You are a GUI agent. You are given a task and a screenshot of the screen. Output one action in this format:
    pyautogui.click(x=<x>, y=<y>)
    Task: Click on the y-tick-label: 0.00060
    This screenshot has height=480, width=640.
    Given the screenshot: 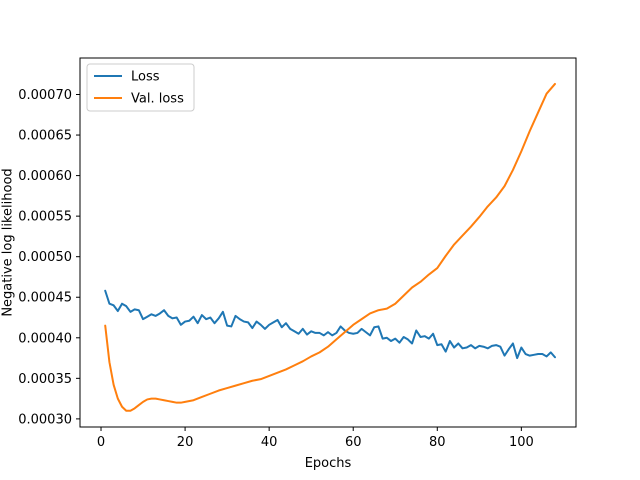 What is the action you would take?
    pyautogui.click(x=45, y=176)
    